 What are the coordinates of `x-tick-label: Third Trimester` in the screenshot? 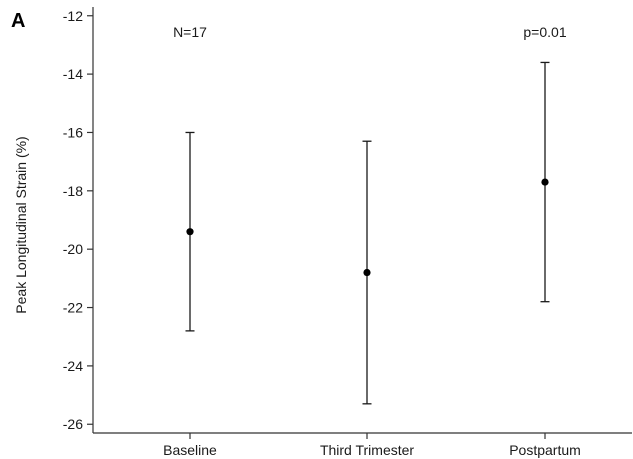 It's located at (367, 450).